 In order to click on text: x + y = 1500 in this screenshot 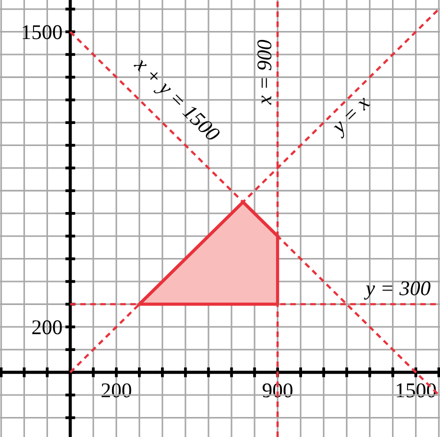, I will do `click(175, 101)`.